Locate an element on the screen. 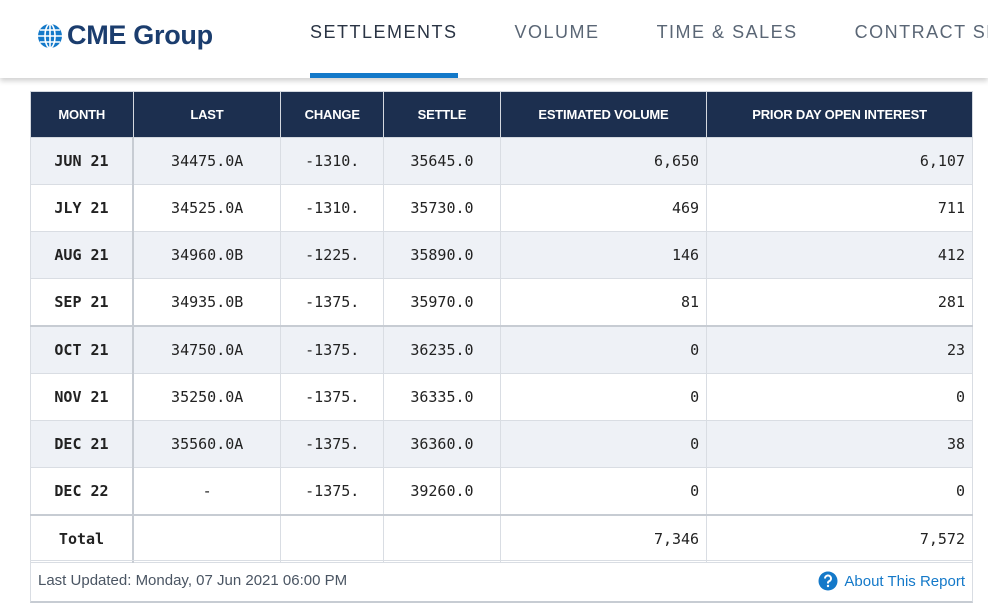 This screenshot has width=988, height=608. total-row: Total 7,346 7,572 is located at coordinates (501, 538).